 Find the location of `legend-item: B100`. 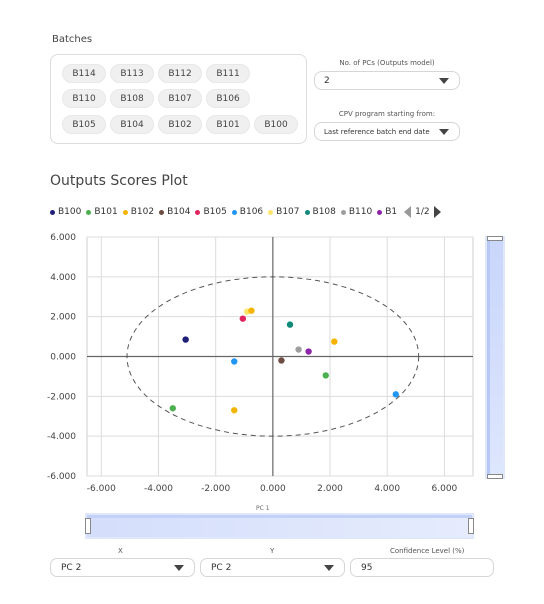

legend-item: B100 is located at coordinates (65, 212).